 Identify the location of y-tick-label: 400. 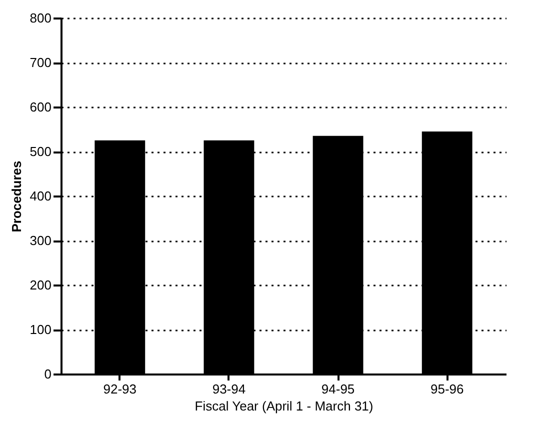
(41, 196).